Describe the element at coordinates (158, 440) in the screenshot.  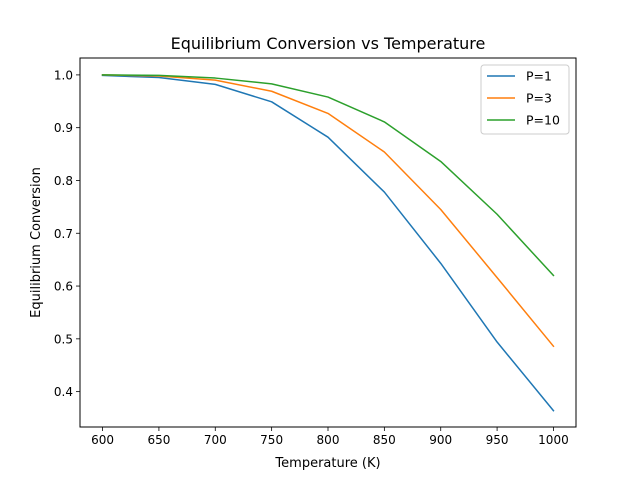
I see `x-tick-label: 650` at that location.